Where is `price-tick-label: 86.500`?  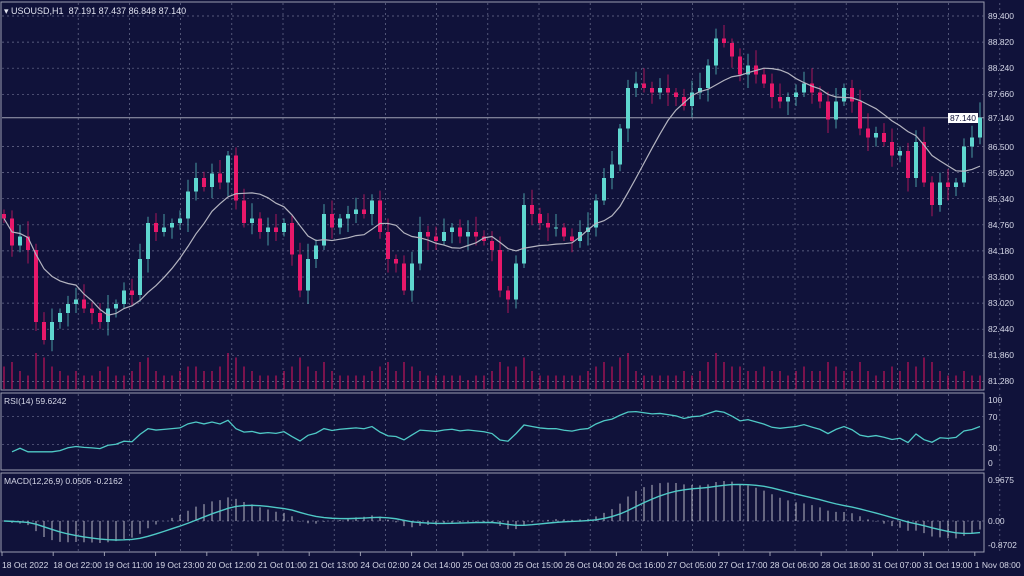
price-tick-label: 86.500 is located at coordinates (1001, 146).